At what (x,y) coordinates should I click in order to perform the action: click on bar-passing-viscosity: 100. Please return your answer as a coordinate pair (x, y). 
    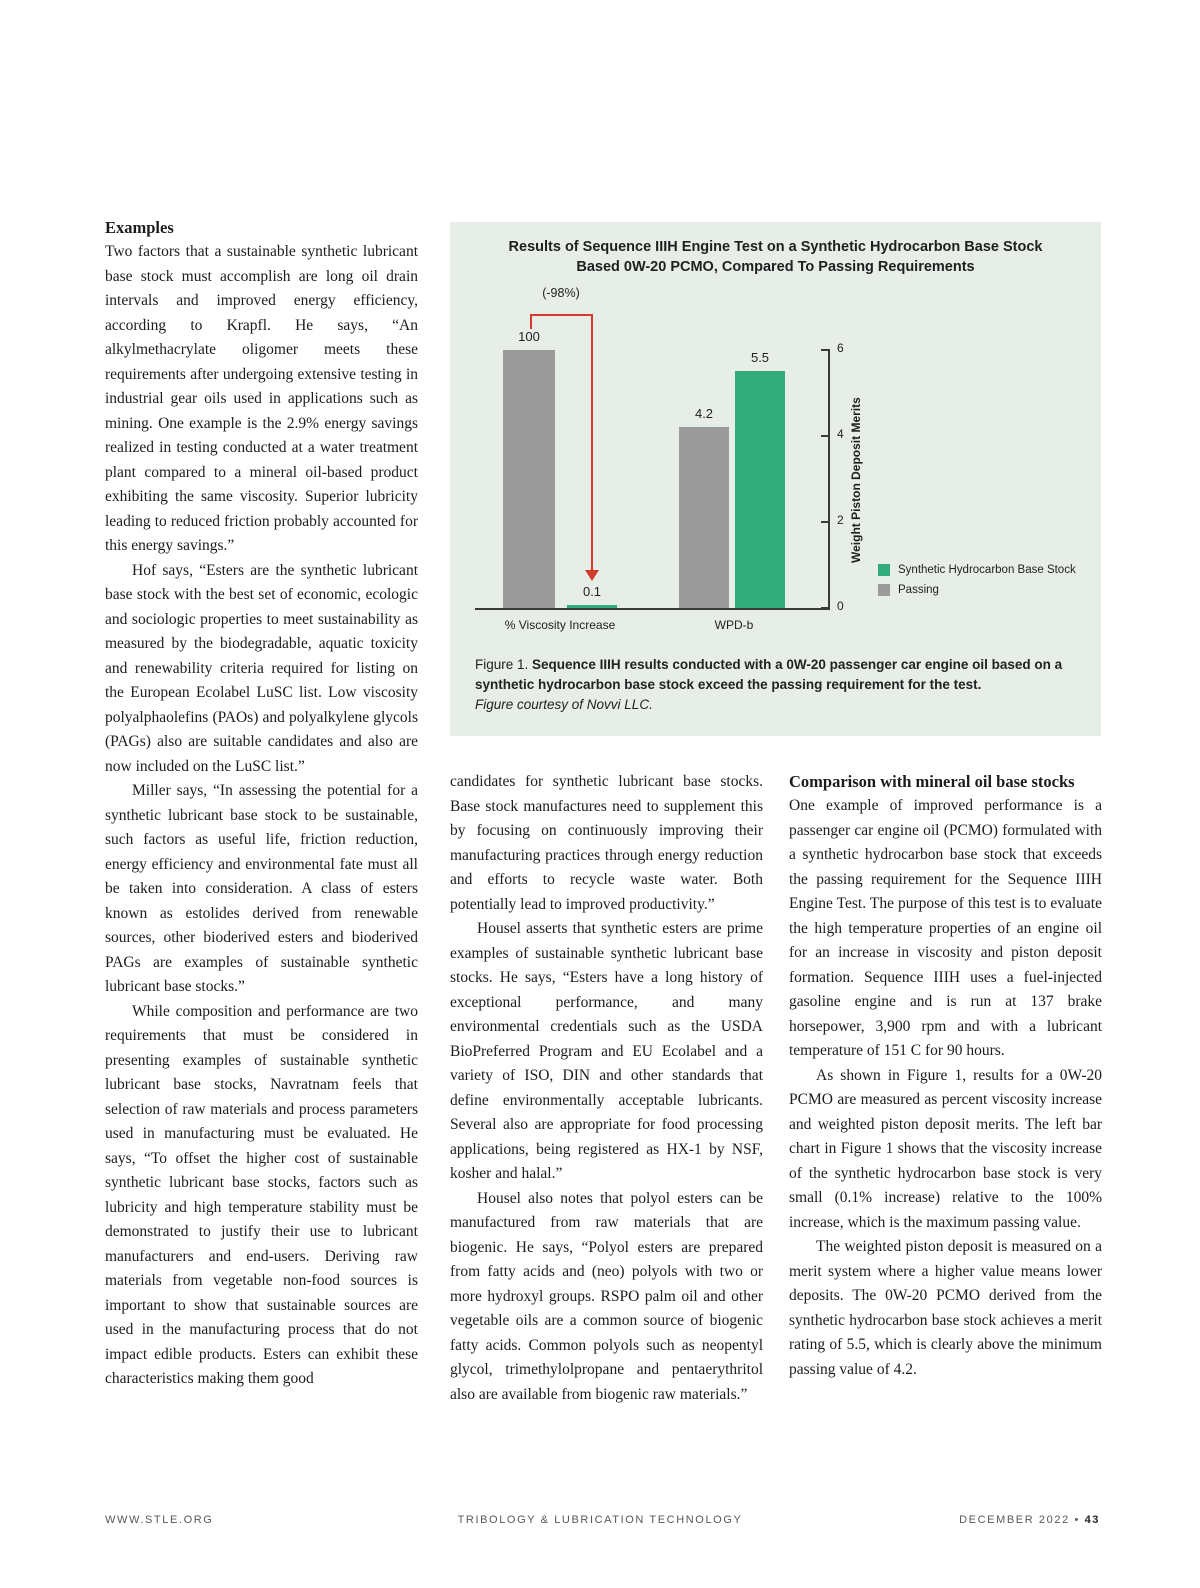
    Looking at the image, I should click on (529, 468).